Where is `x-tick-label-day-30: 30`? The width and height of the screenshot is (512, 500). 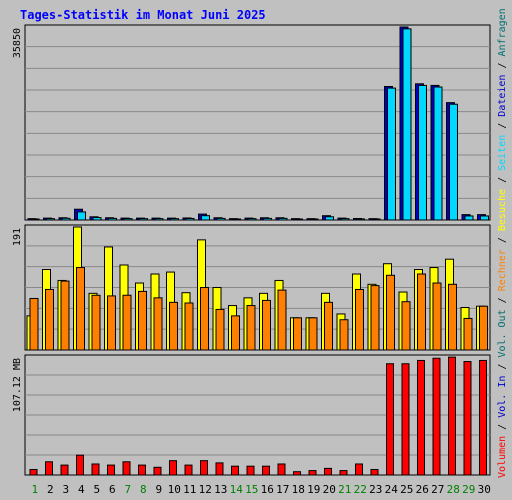 x-tick-label-day-30: 30 is located at coordinates (484, 489).